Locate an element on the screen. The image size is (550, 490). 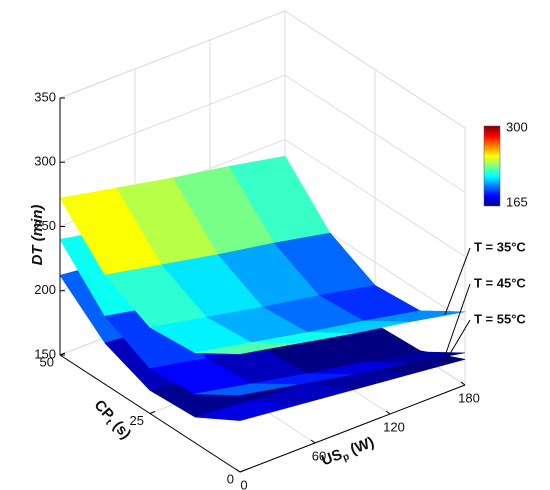
colorbar-min: 165 is located at coordinates (517, 201).